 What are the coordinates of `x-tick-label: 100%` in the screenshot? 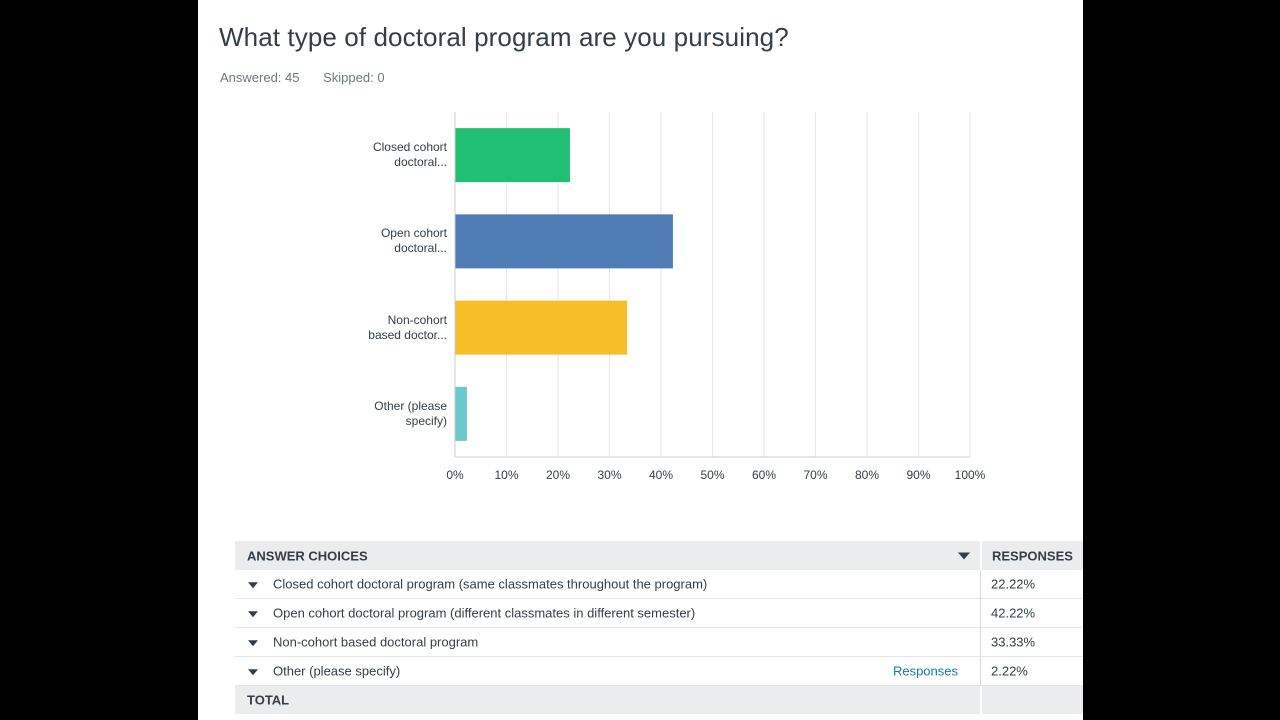 It's located at (970, 475).